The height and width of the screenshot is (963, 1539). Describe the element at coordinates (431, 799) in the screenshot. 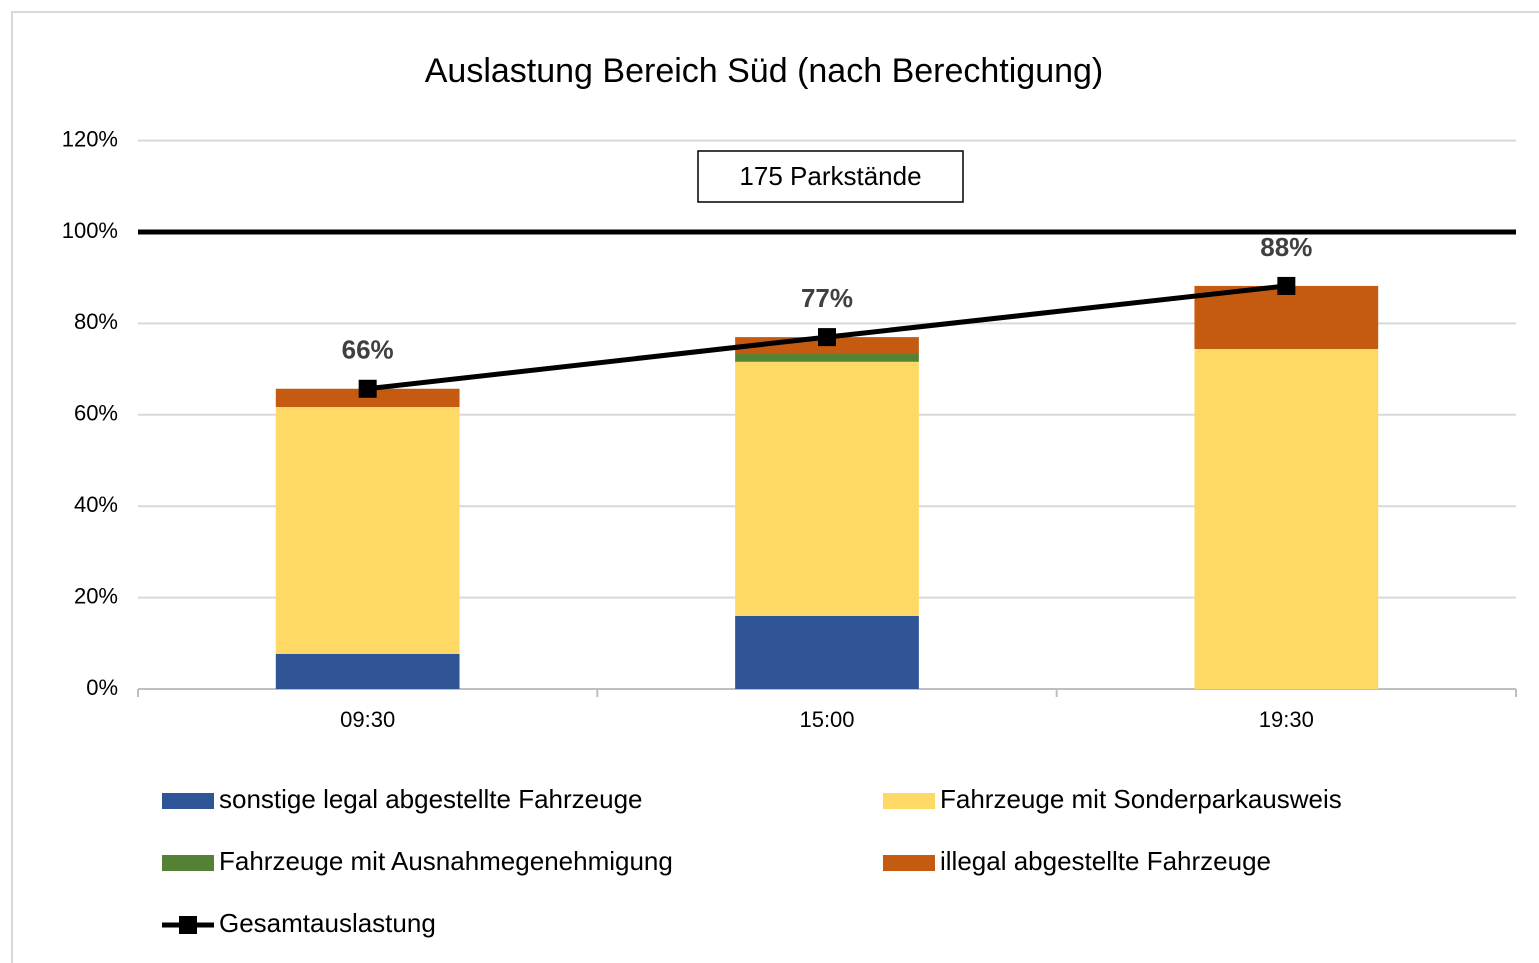

I see `legend-label: sonstige legal abgestellte Fahrzeuge` at that location.